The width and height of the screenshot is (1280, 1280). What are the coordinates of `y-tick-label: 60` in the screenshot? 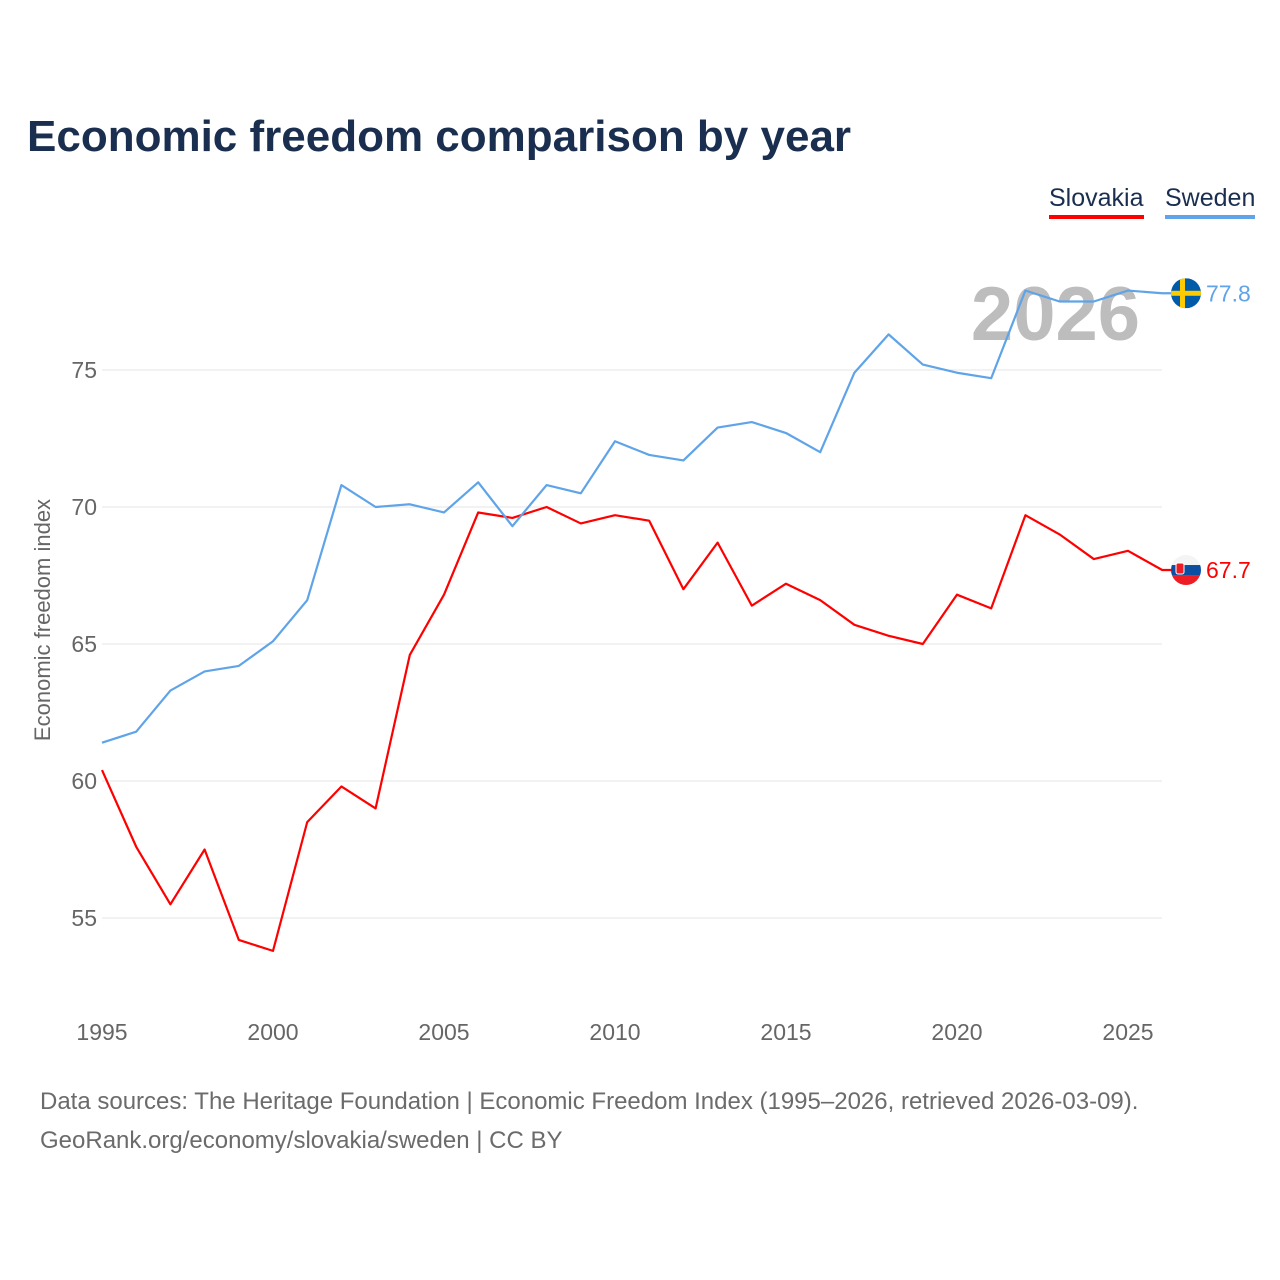 It's located at (84, 781).